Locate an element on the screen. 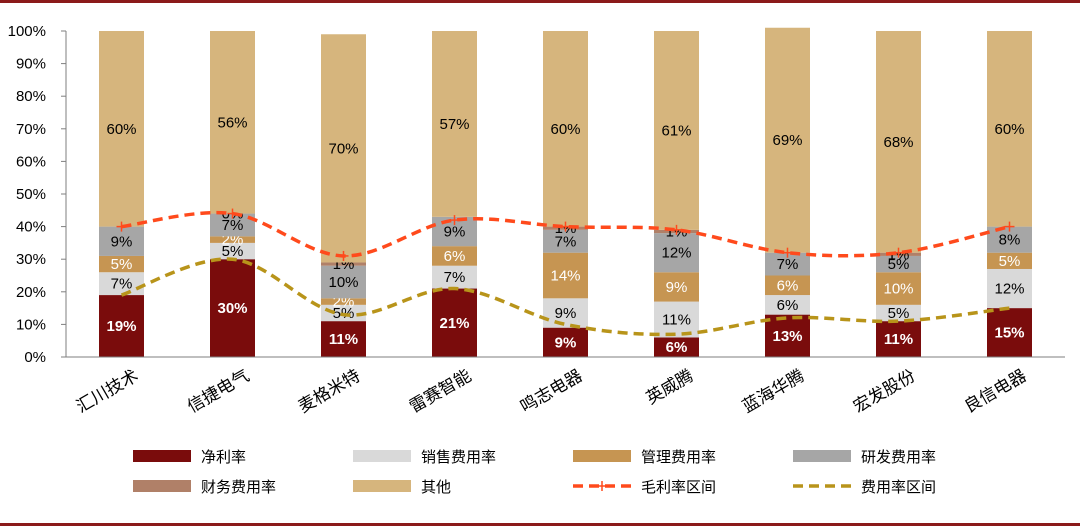 This screenshot has width=1080, height=526. y-tick-label: 40% is located at coordinates (31, 227).